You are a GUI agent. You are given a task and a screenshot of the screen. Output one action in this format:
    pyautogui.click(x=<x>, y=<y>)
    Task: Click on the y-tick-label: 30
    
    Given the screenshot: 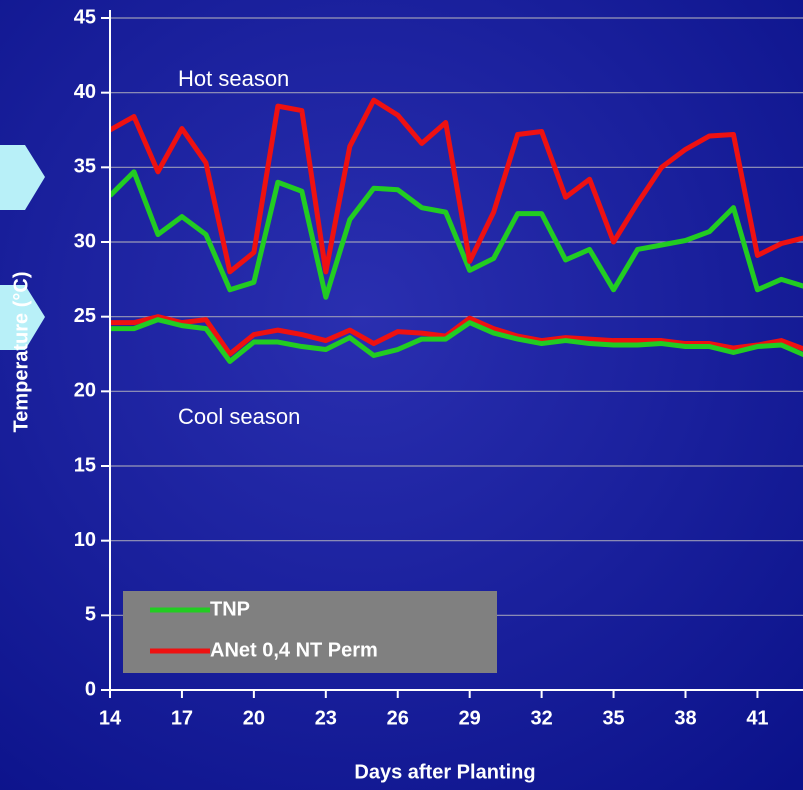 What is the action you would take?
    pyautogui.click(x=85, y=241)
    